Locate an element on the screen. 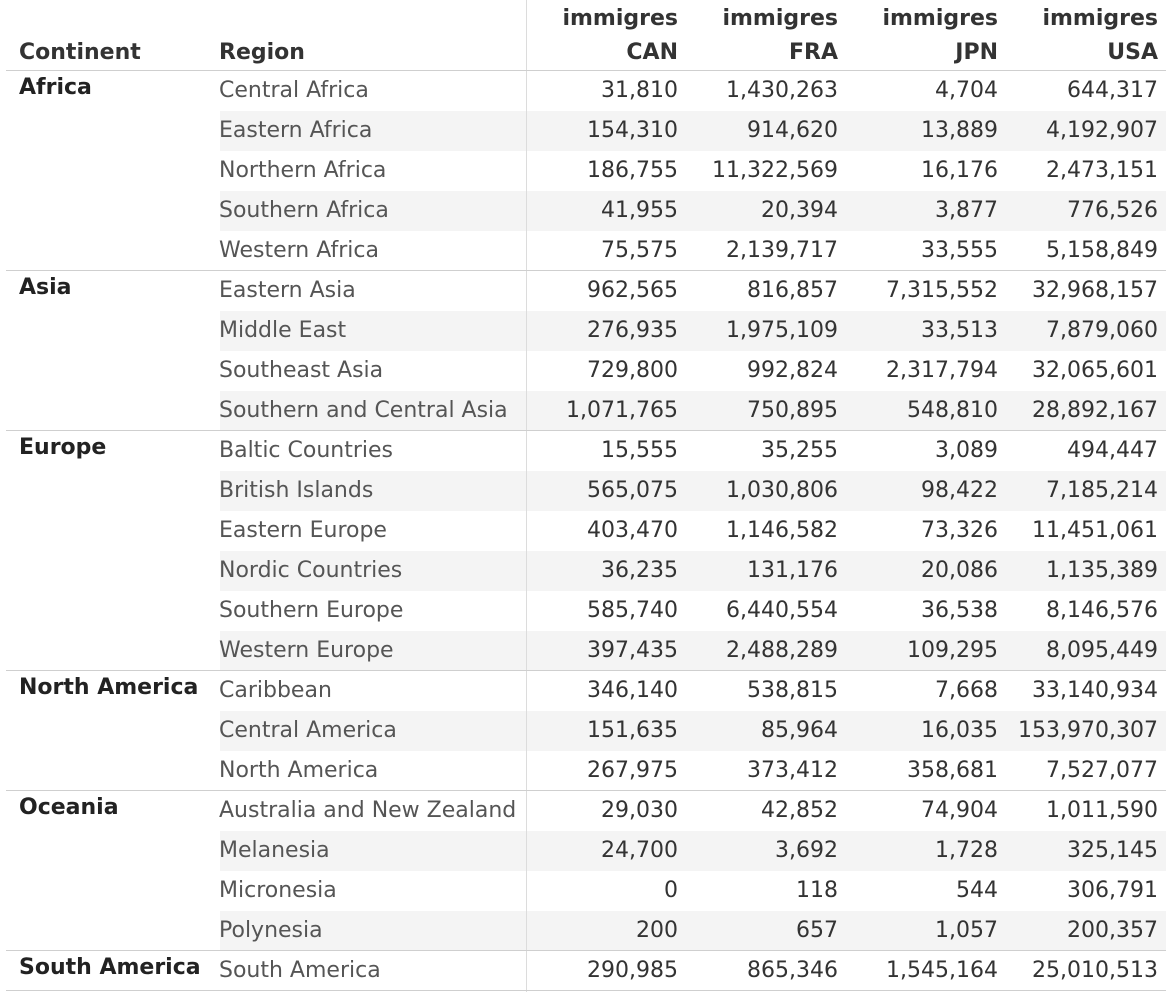 The height and width of the screenshot is (994, 1168). region-label: South America is located at coordinates (300, 970).